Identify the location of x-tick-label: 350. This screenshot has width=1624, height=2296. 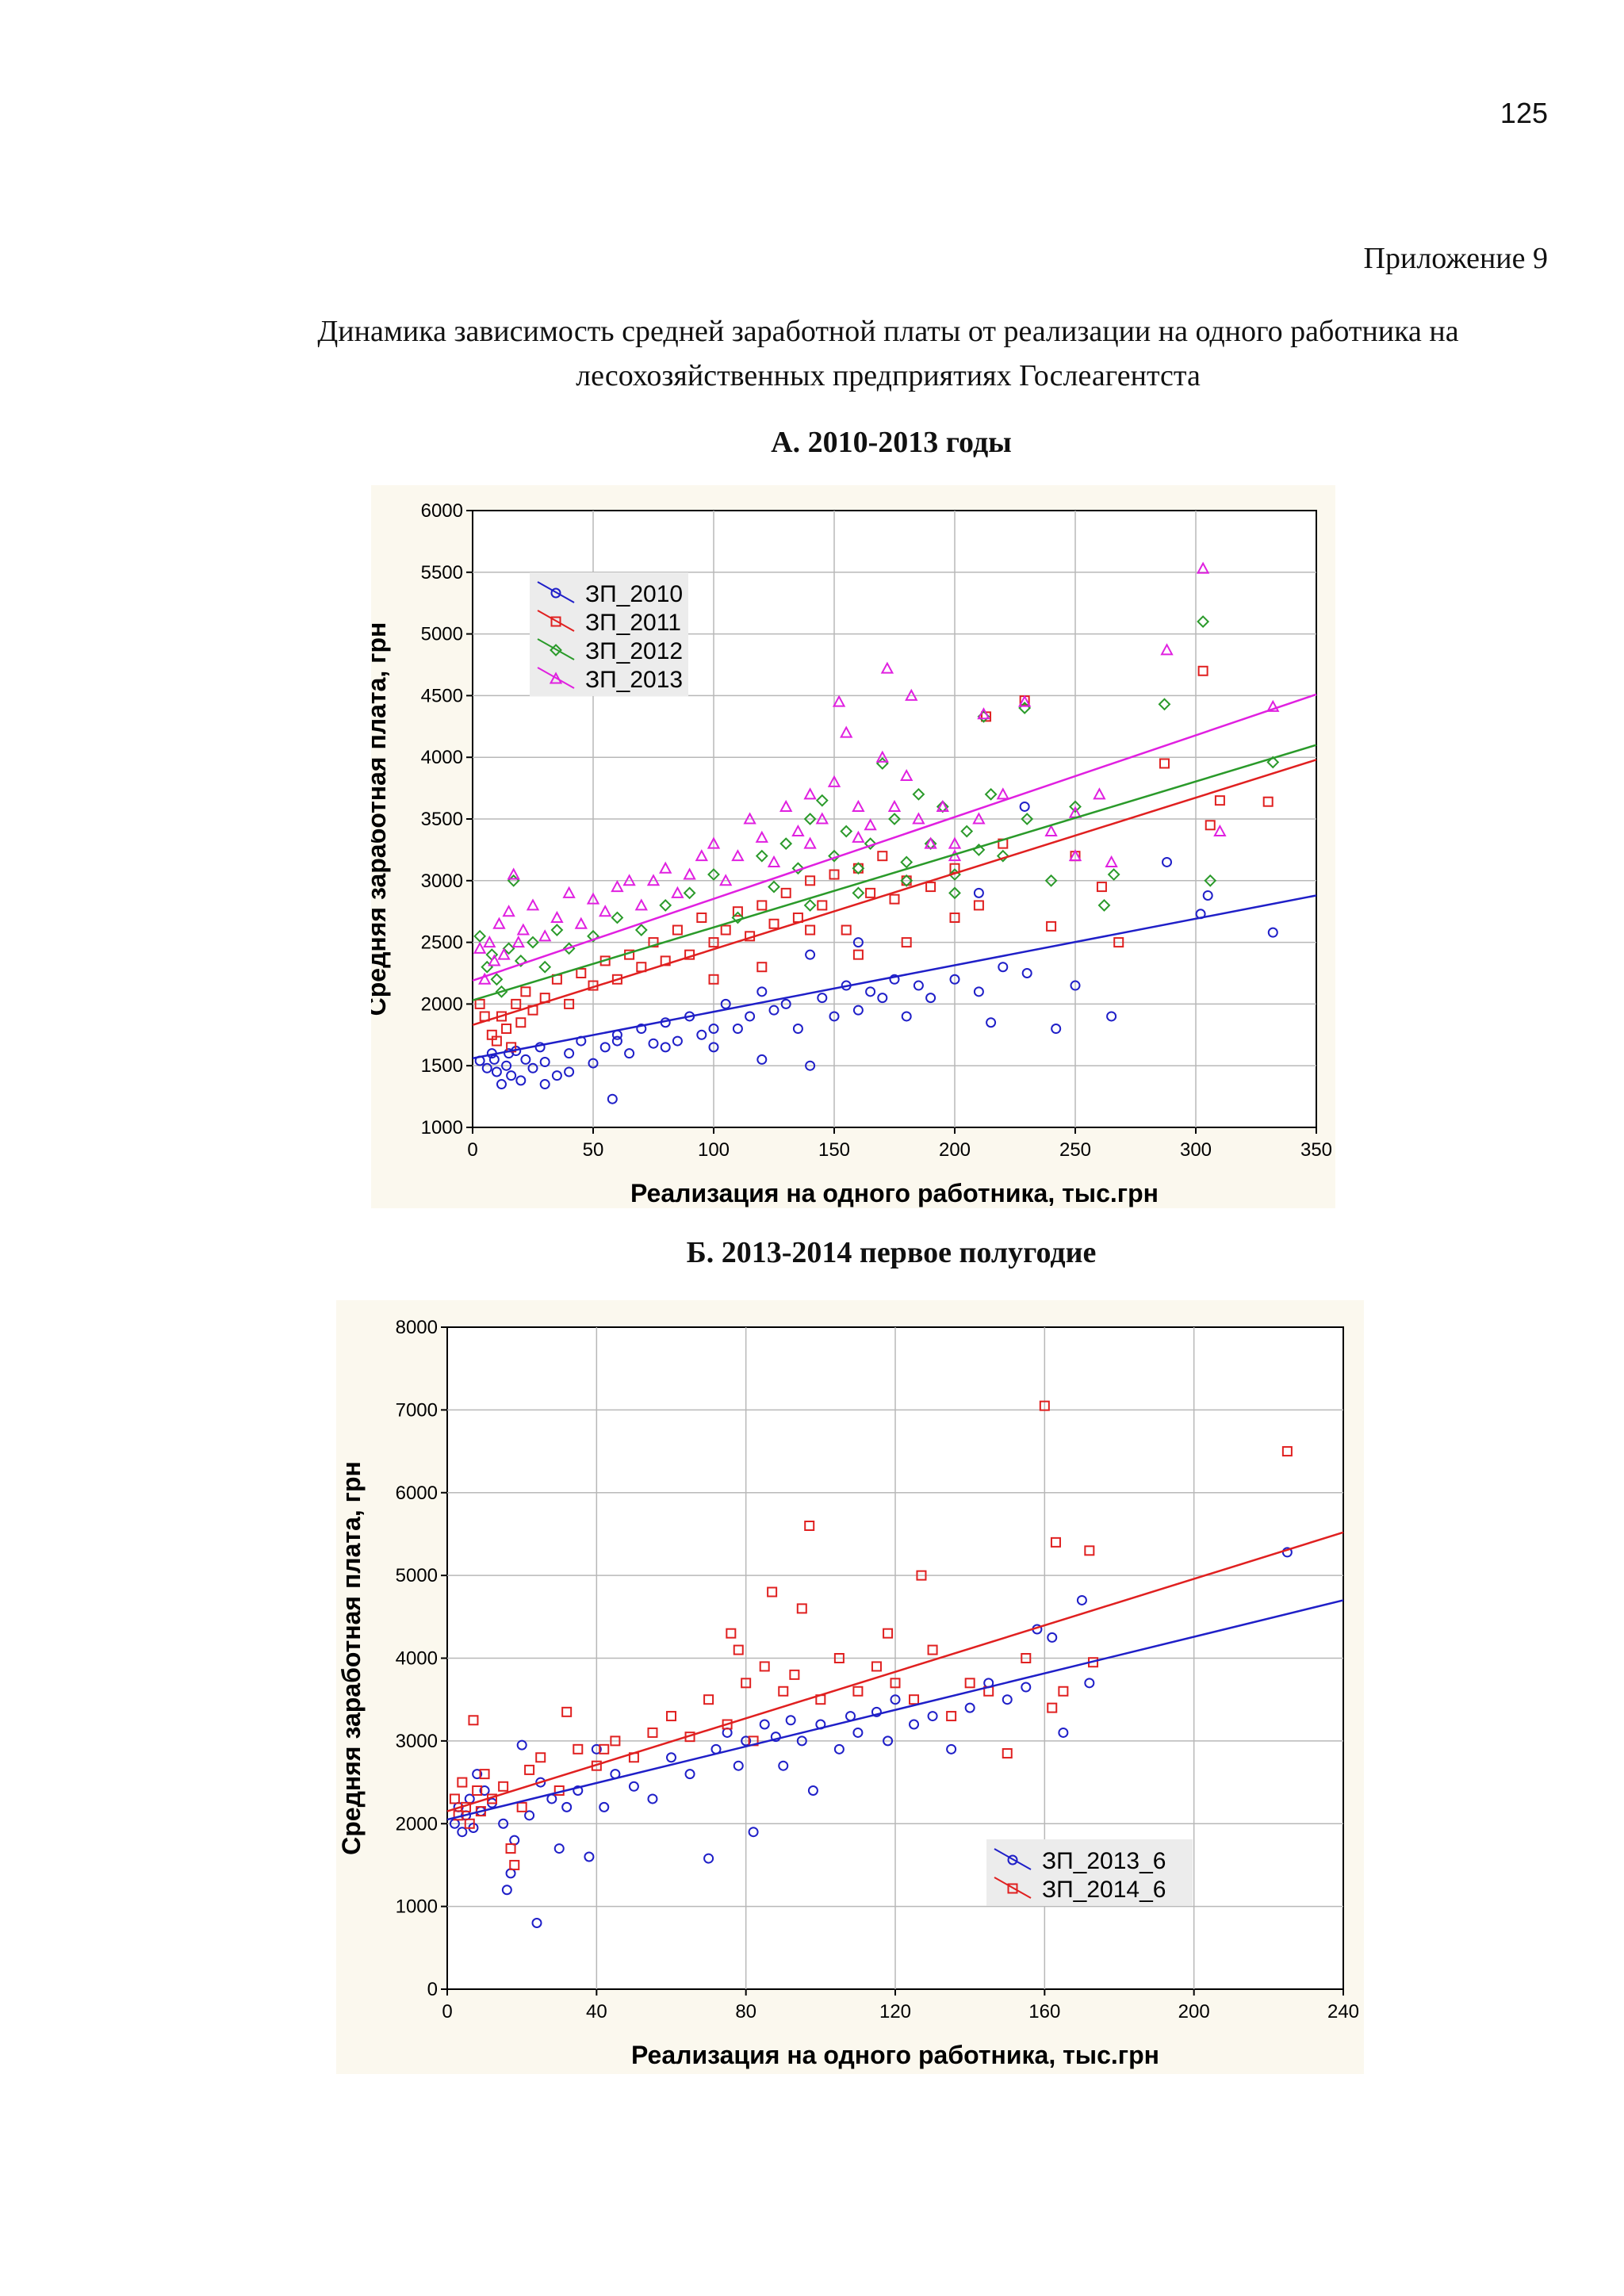
(1316, 1150).